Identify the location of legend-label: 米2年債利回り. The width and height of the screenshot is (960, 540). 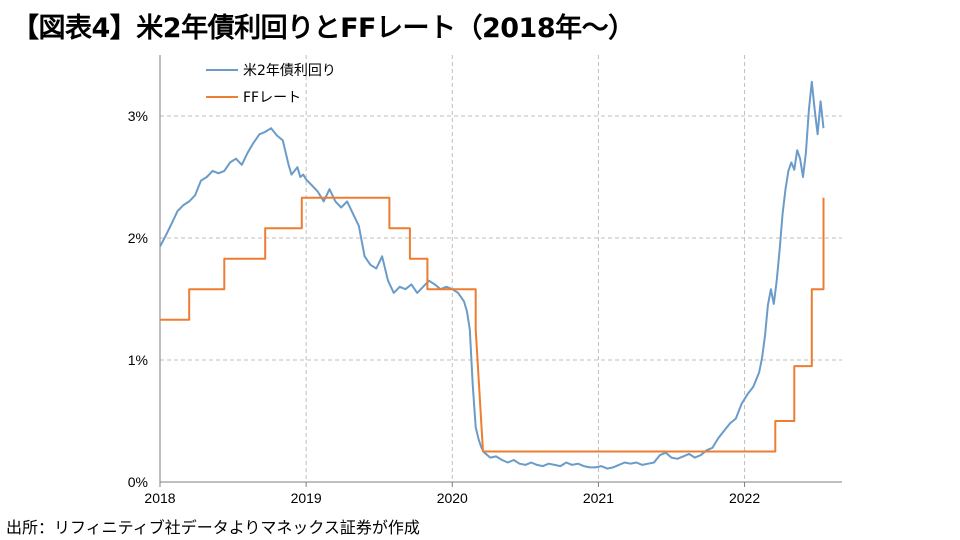
(289, 71).